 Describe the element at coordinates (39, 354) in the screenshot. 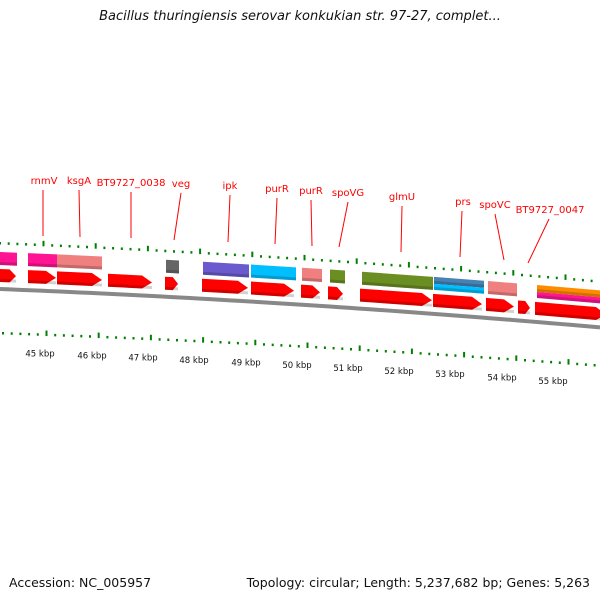

I see `kbp-label: 45 kbp` at that location.